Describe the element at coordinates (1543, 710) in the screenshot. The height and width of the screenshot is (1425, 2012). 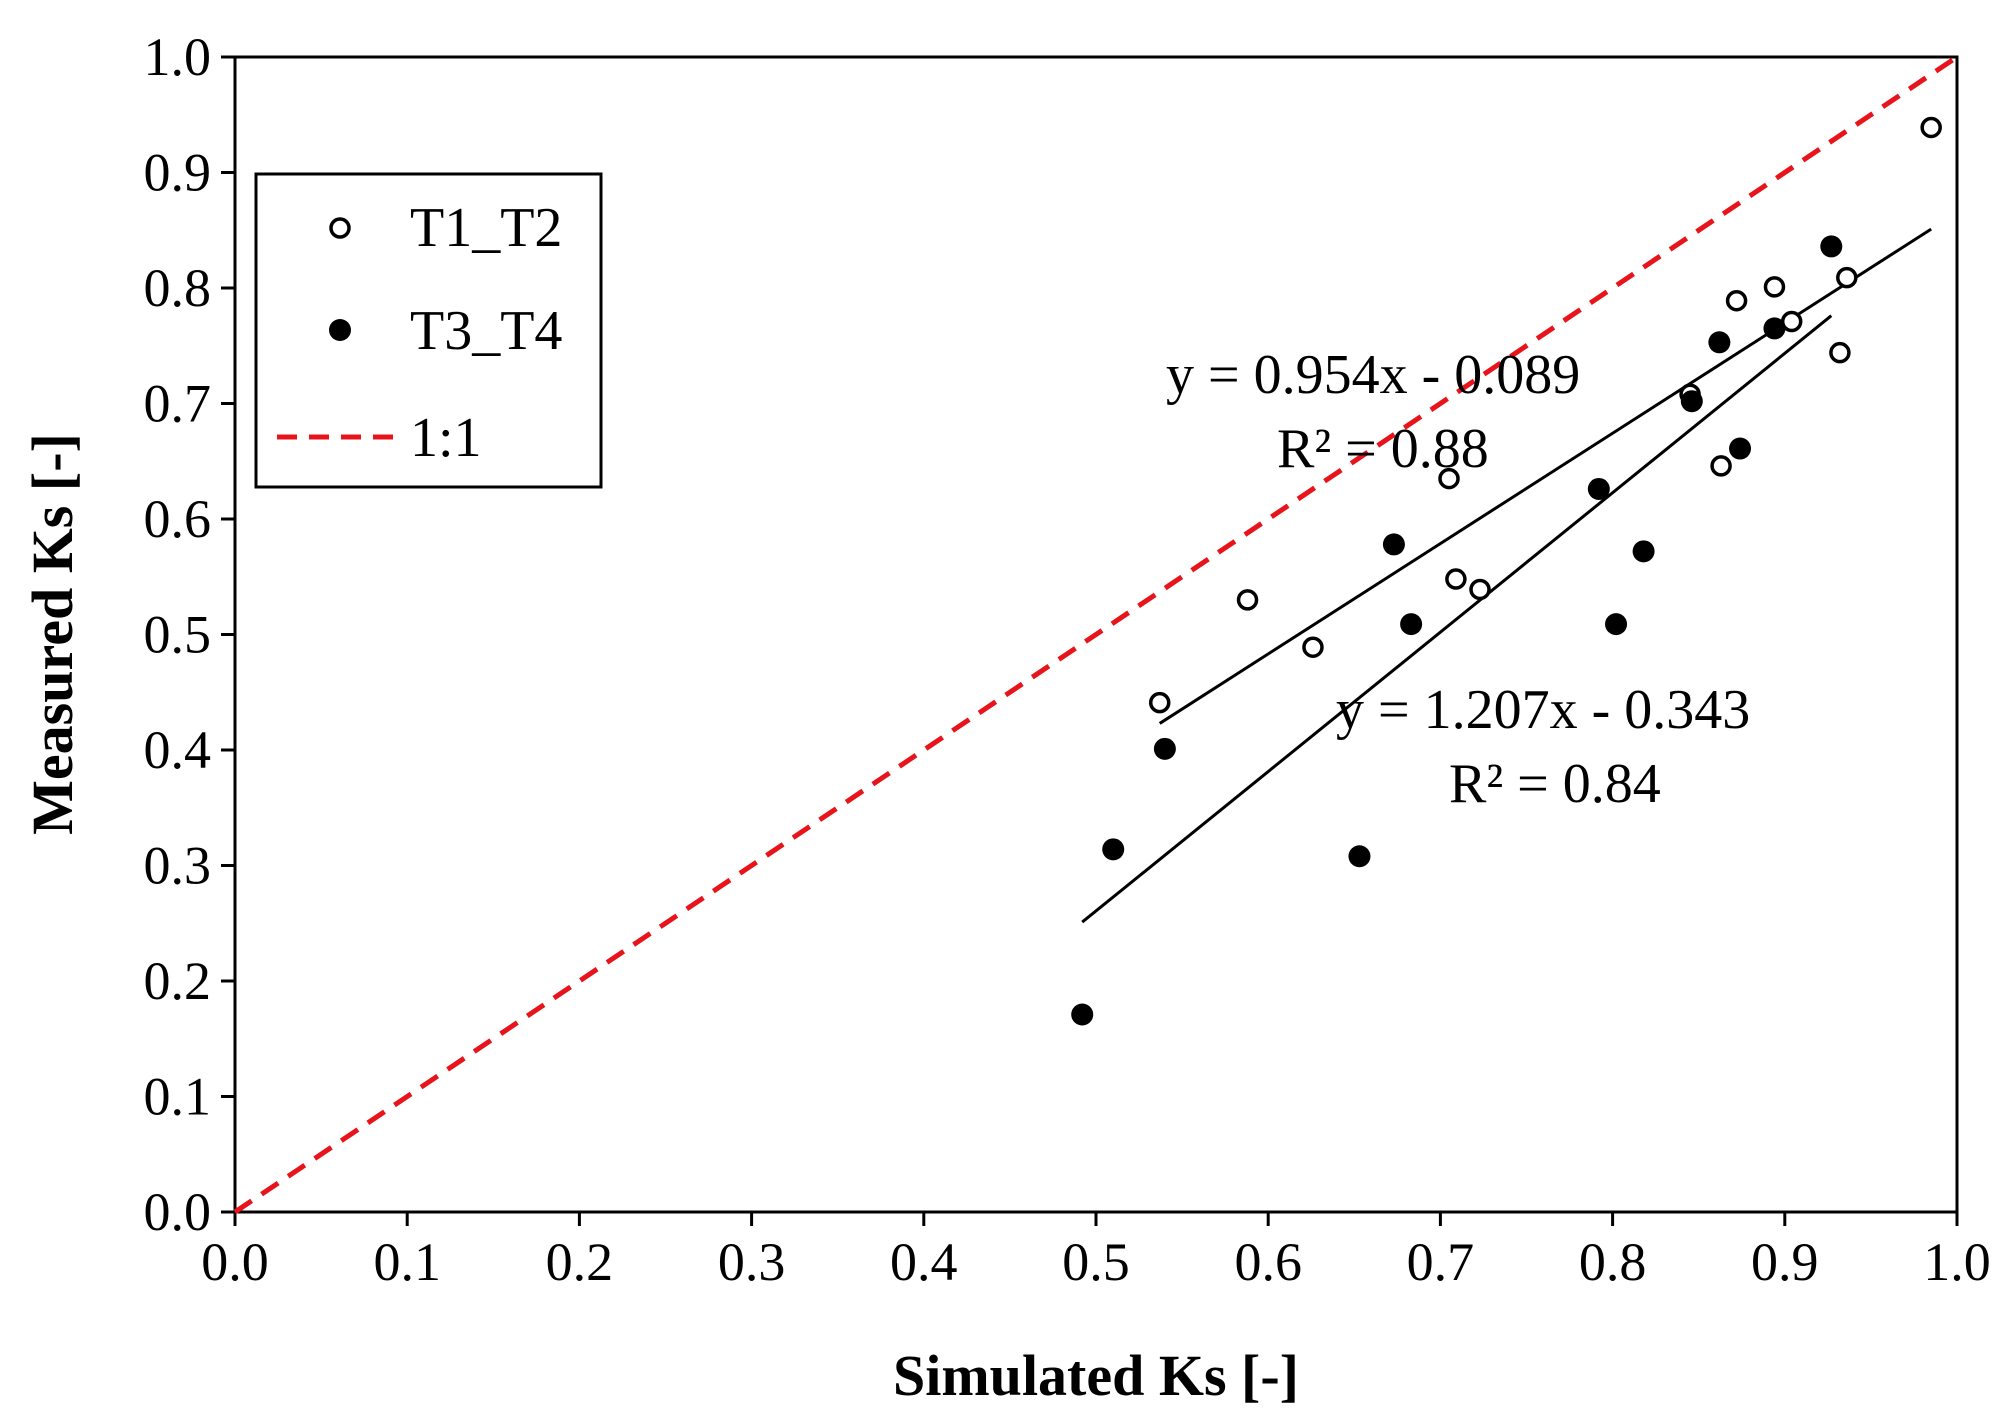
I see `trend-equation-t3-t4: y = 1.207x - 0.343` at that location.